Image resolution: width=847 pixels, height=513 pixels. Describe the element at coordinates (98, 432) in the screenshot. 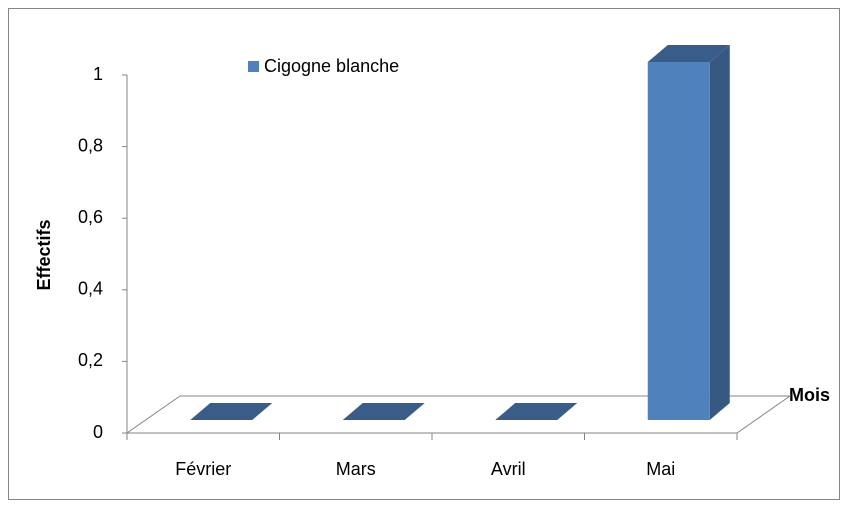

I see `y-tick-label: 0` at that location.